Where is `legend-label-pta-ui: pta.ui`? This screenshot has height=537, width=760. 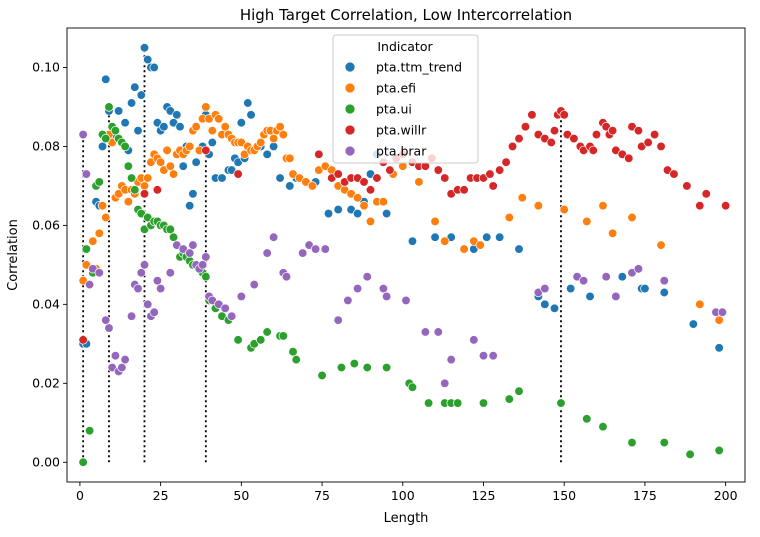 legend-label-pta-ui: pta.ui is located at coordinates (394, 109).